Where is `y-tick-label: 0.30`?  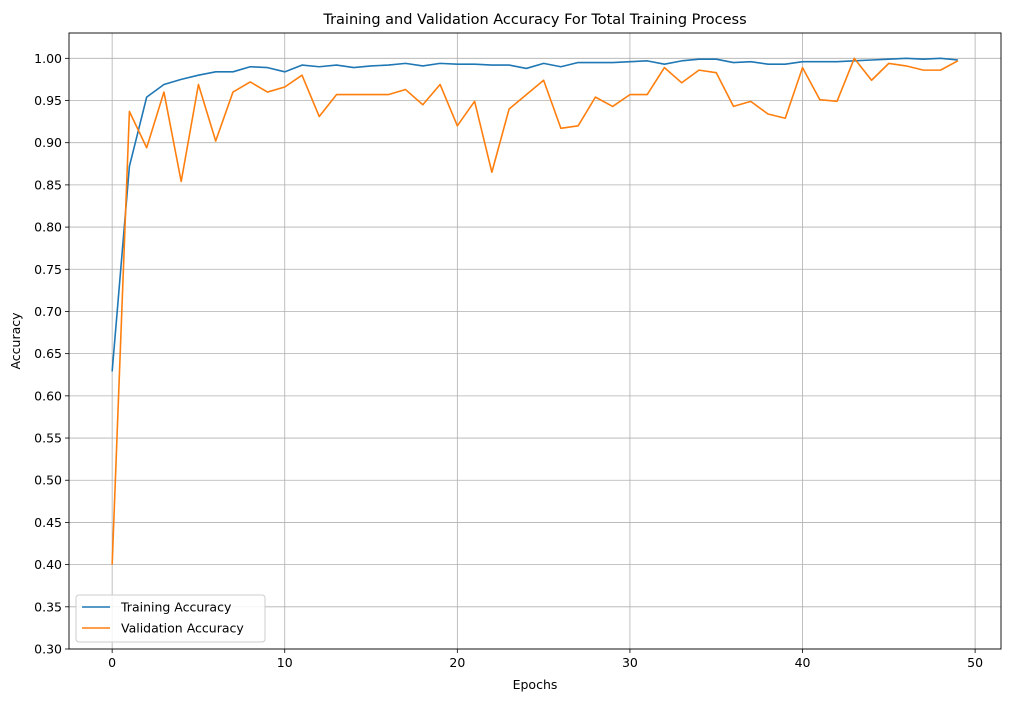 y-tick-label: 0.30 is located at coordinates (48, 649).